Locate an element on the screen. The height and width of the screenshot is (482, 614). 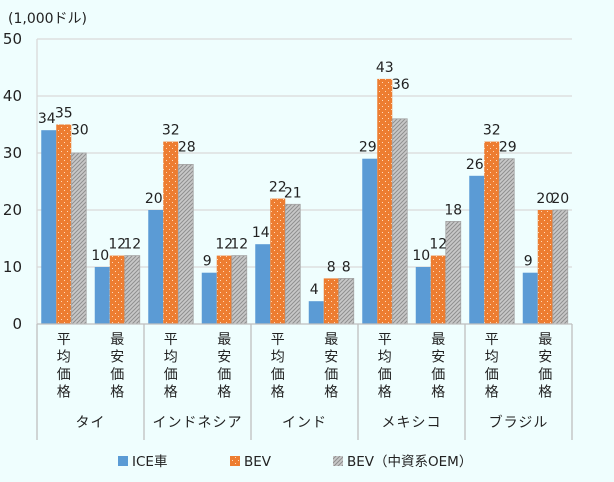
group-label: ブラジル is located at coordinates (519, 422).